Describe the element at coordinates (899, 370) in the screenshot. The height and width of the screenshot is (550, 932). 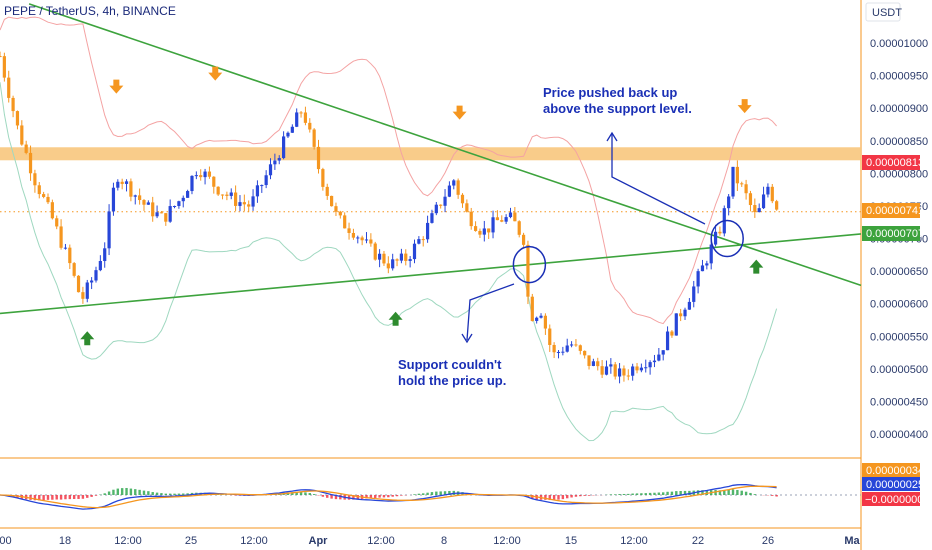
I see `price-tick-label: 0.00000500` at that location.